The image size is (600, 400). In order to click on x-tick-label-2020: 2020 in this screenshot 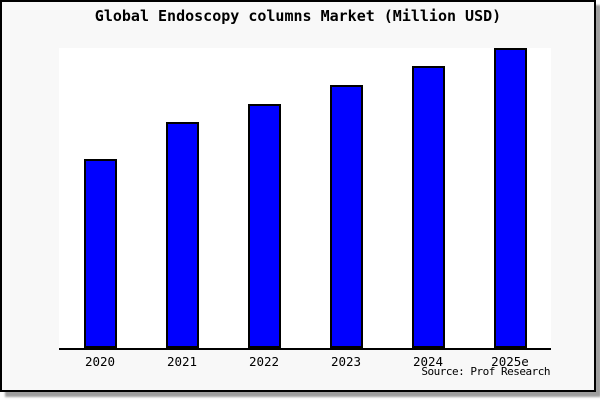, I will do `click(100, 361)`.